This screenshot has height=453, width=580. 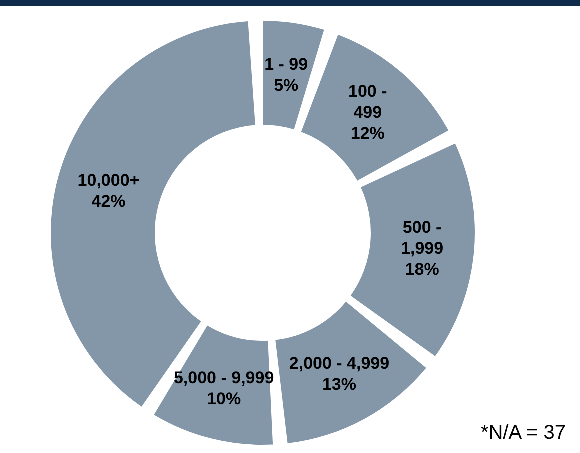 What do you see at coordinates (523, 433) in the screenshot?
I see `text: *N/A = 37` at bounding box center [523, 433].